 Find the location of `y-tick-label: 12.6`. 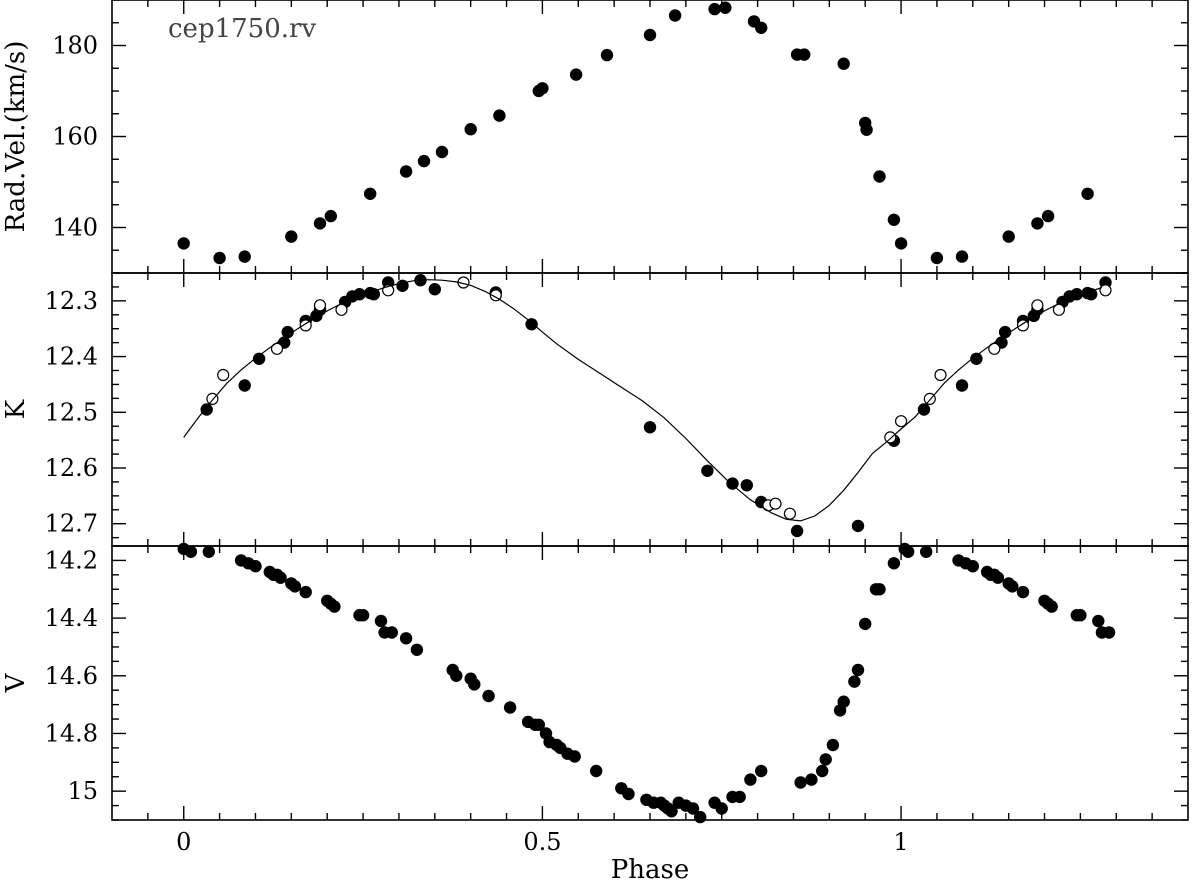

y-tick-label: 12.6 is located at coordinates (71, 468).